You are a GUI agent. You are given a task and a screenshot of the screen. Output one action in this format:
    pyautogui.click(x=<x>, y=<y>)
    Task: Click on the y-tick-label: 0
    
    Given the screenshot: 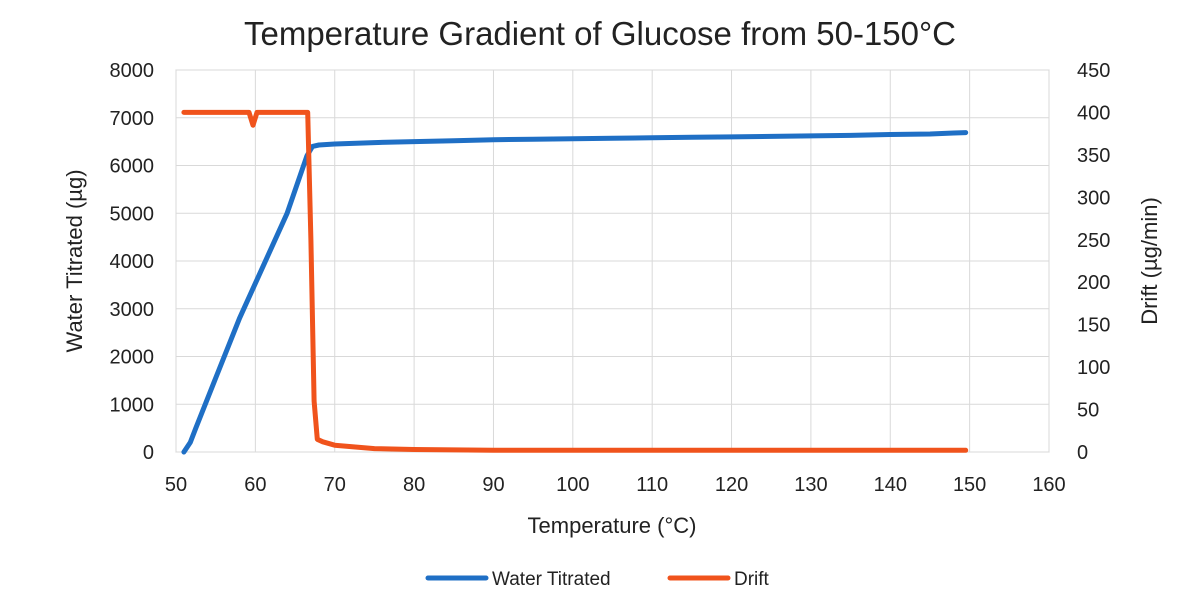 What is the action you would take?
    pyautogui.click(x=148, y=453)
    